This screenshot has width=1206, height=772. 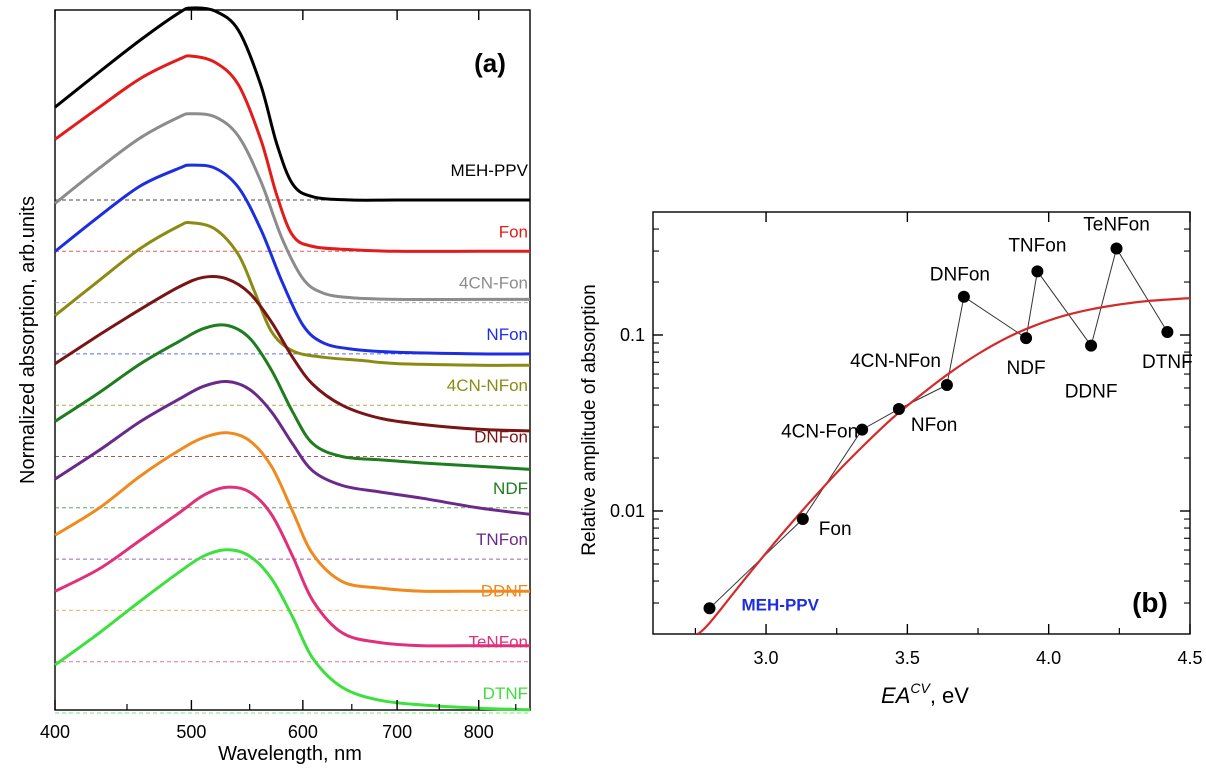 I want to click on panel-a-x-axis-title: Wavelength, nm, so click(x=290, y=754).